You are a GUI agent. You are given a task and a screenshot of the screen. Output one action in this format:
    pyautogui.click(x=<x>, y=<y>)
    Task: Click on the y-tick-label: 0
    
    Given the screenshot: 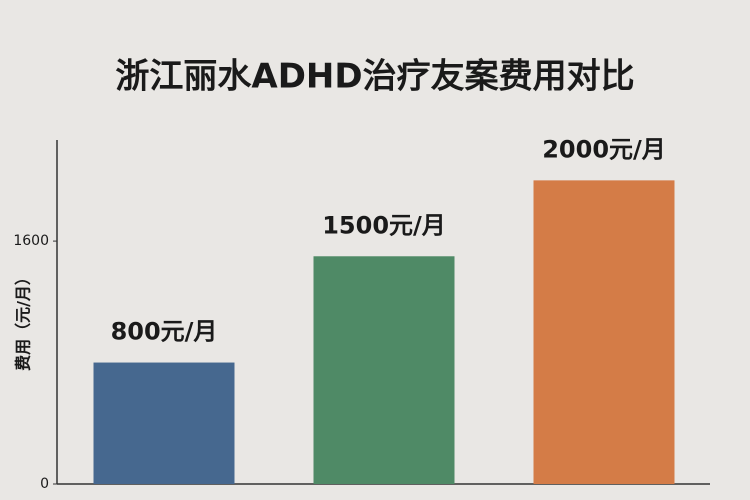 What is the action you would take?
    pyautogui.click(x=44, y=484)
    